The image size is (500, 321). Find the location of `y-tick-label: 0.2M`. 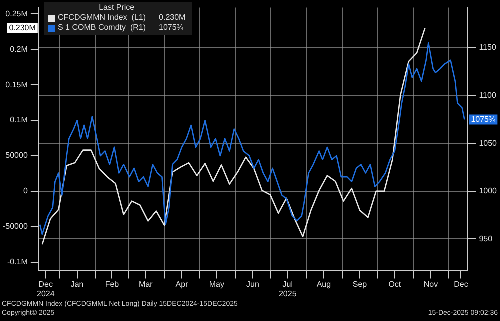

y-tick-label: 0.2M is located at coordinates (19, 49).